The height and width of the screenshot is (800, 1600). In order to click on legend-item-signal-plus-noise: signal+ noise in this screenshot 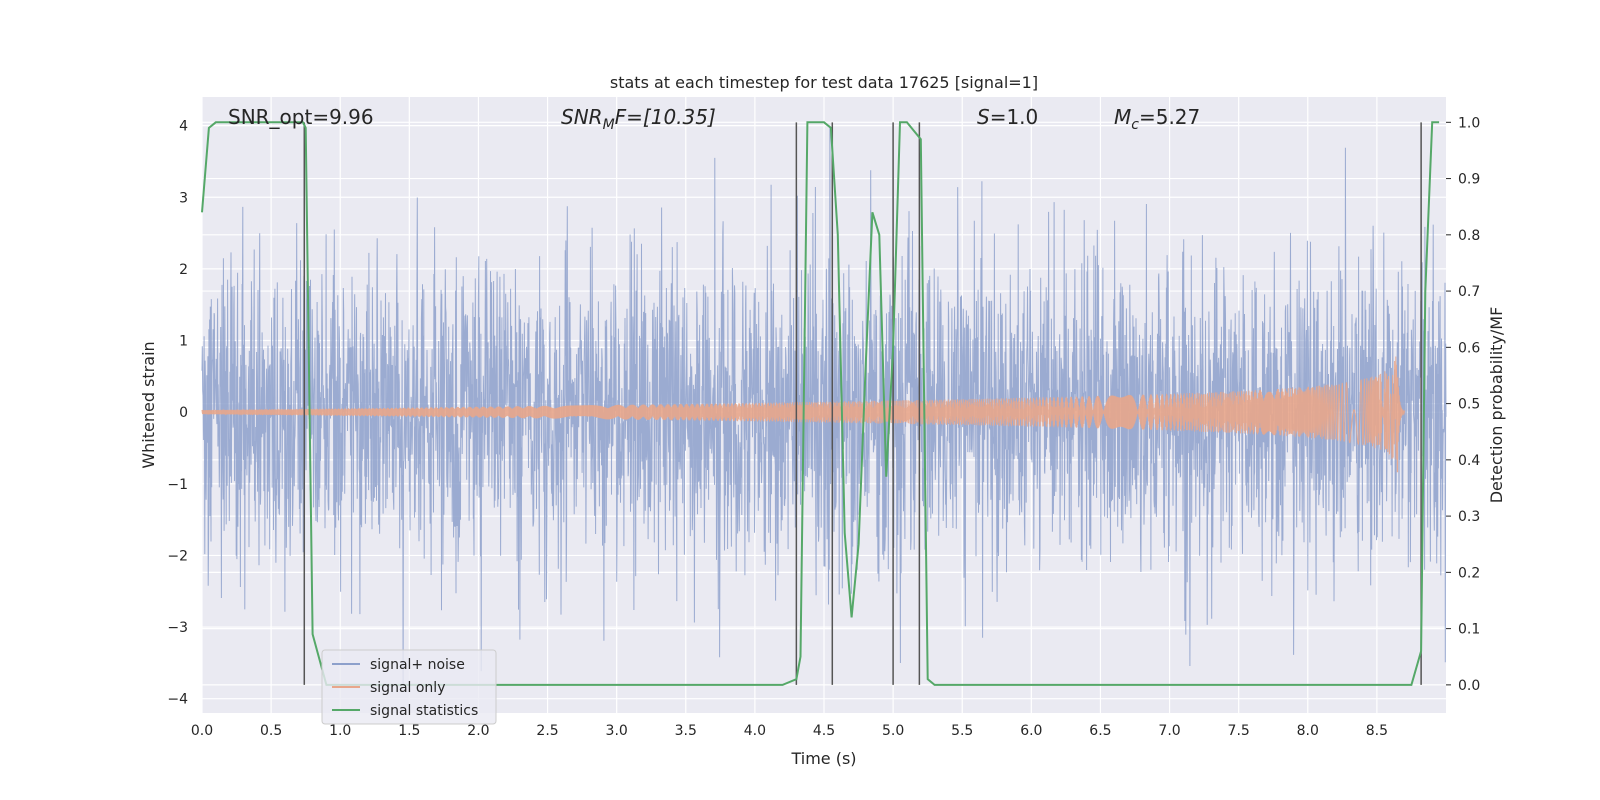, I will do `click(398, 665)`.